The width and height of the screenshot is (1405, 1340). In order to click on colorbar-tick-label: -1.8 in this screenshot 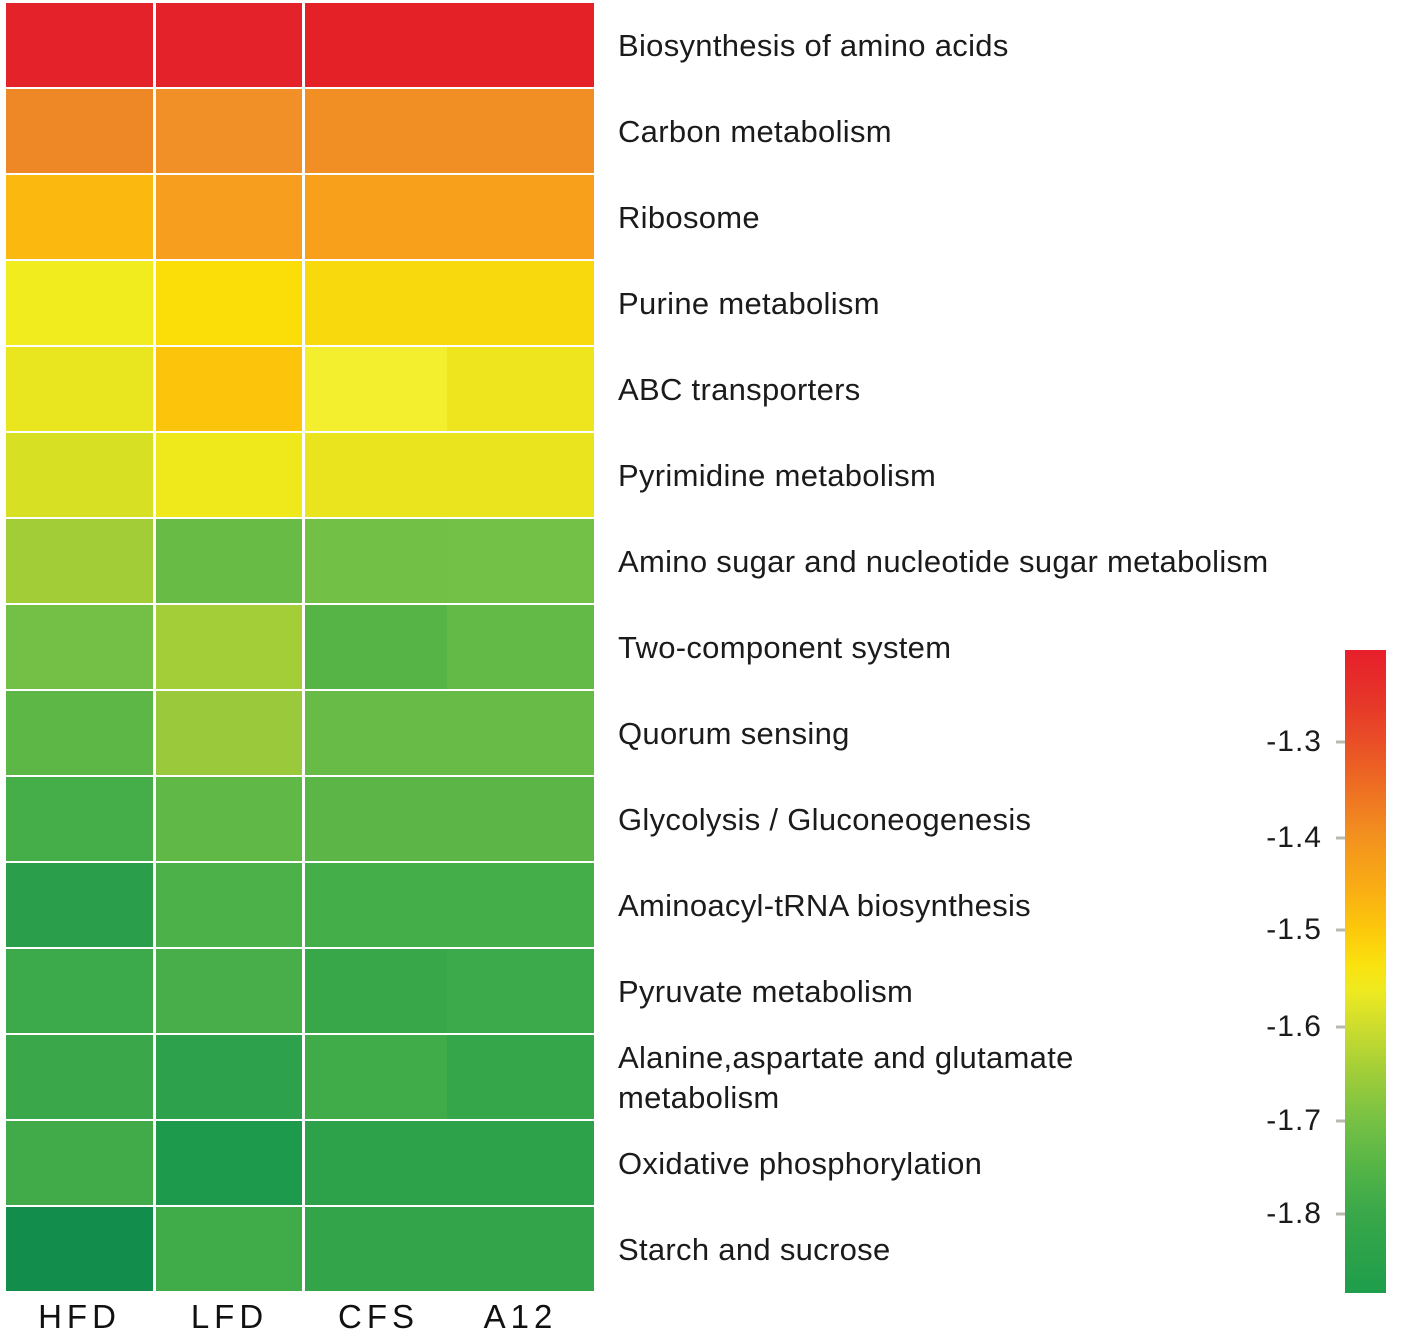, I will do `click(1294, 1213)`.